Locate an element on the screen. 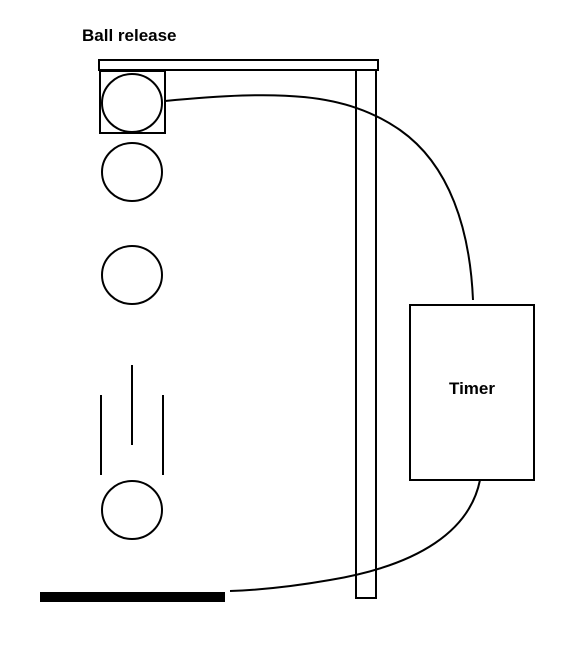 The image size is (586, 652). ball-release-label: Ball release is located at coordinates (129, 35).